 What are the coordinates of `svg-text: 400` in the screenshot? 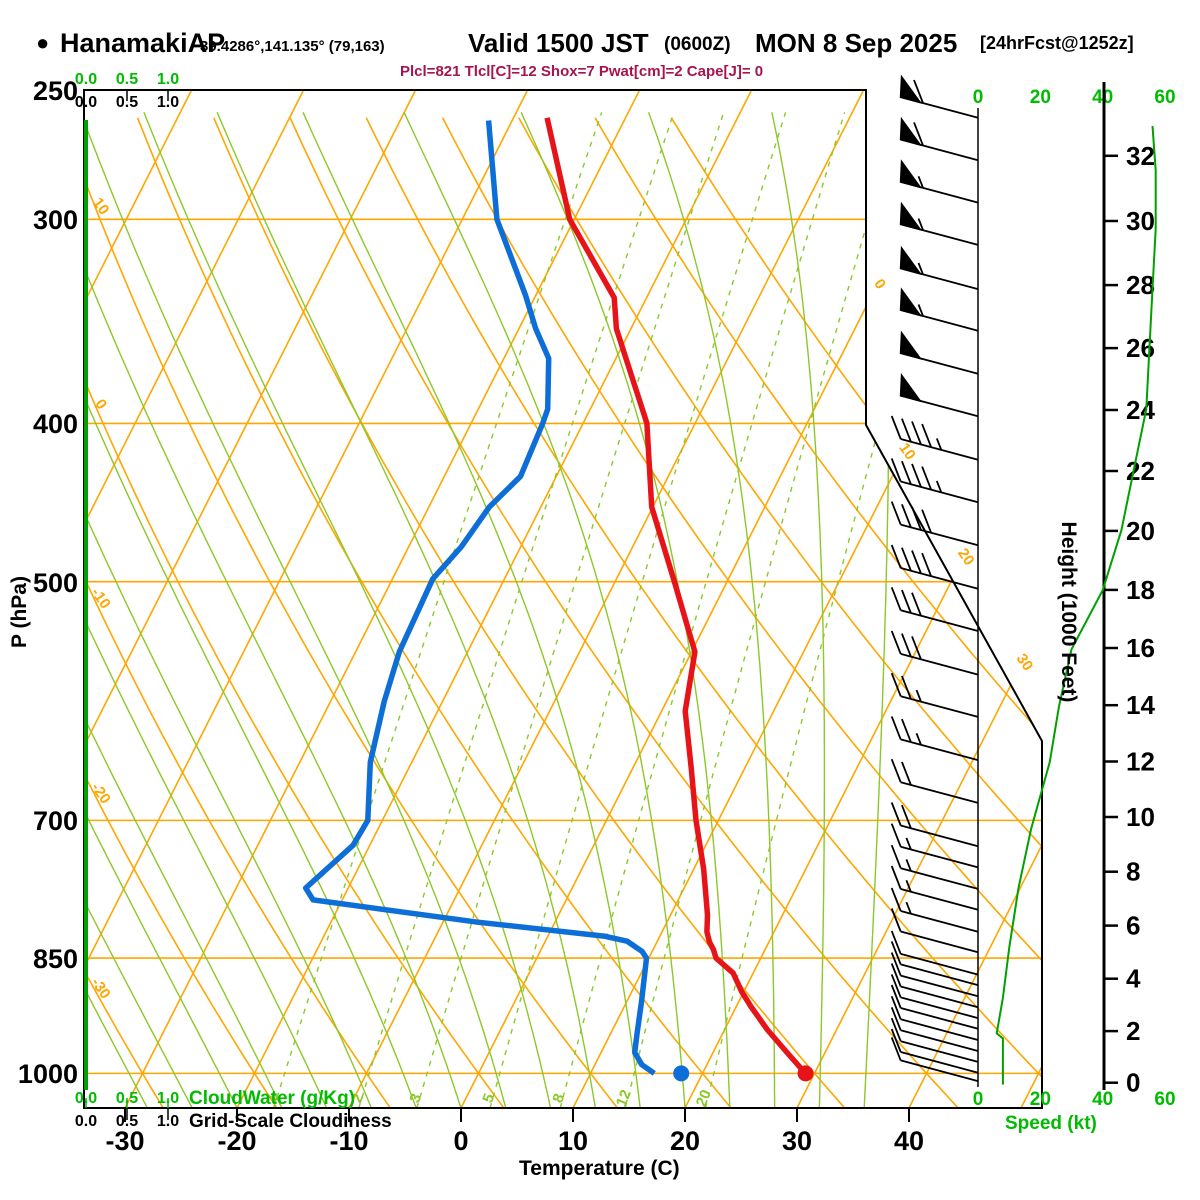 It's located at (55, 424).